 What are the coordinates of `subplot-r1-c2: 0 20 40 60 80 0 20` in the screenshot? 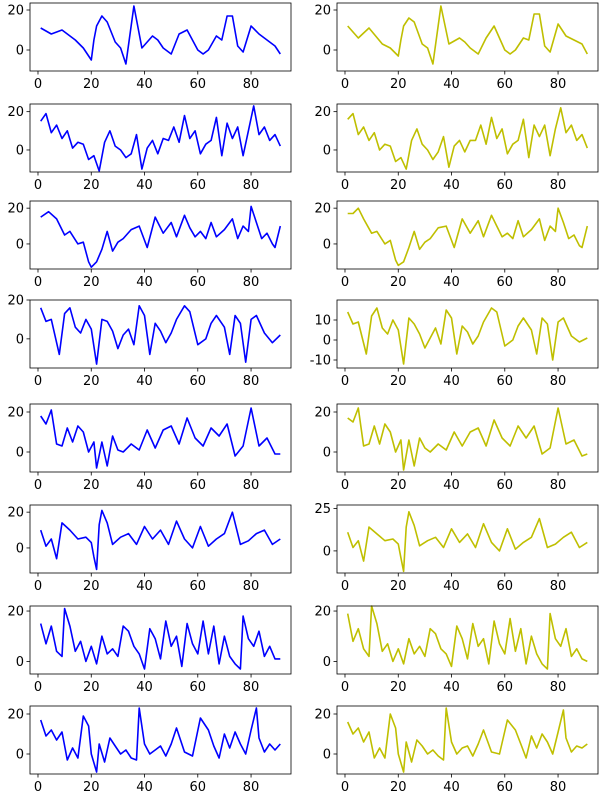 It's located at (456, 47).